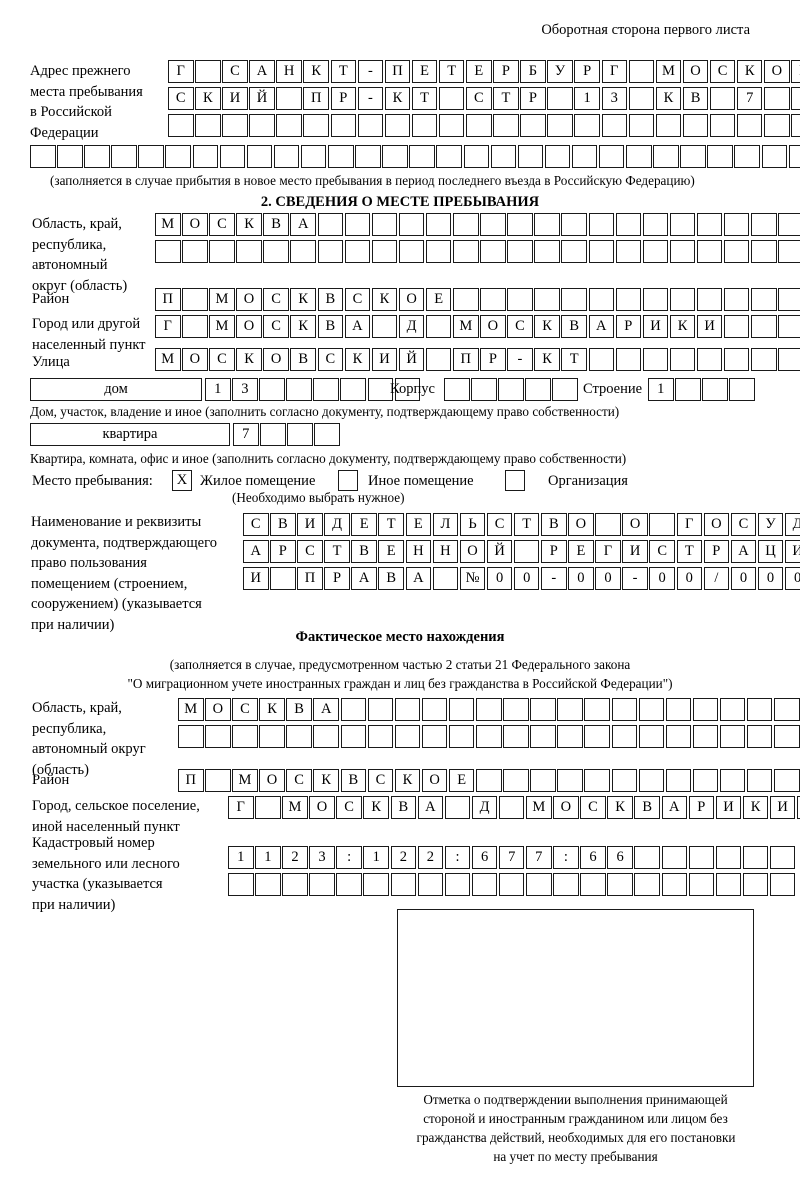  What do you see at coordinates (472, 551) in the screenshot?
I see `document-r2-cell-9: О` at bounding box center [472, 551].